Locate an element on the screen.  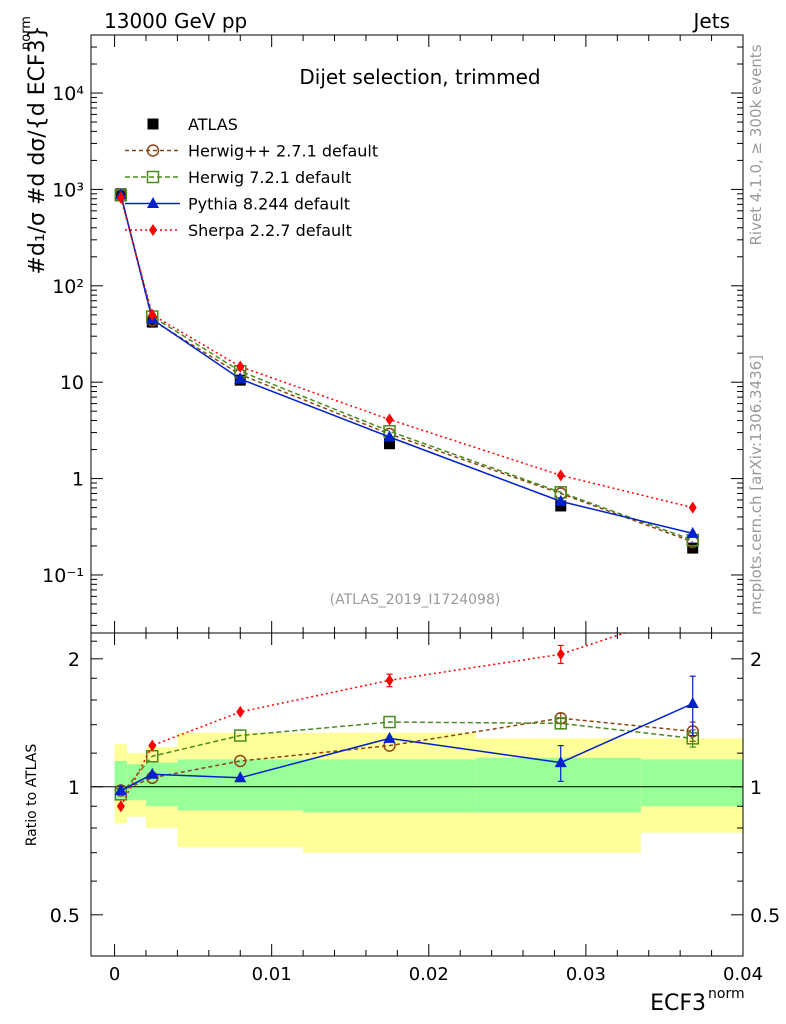
ratio-y-axis-label: Ratio to ATLAS is located at coordinates (32, 795).